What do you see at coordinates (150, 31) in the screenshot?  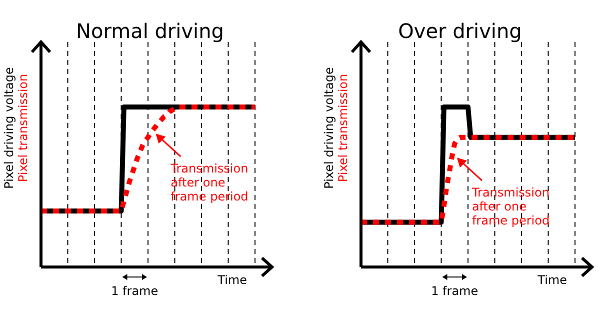 I see `chart-title: Normal driving` at bounding box center [150, 31].